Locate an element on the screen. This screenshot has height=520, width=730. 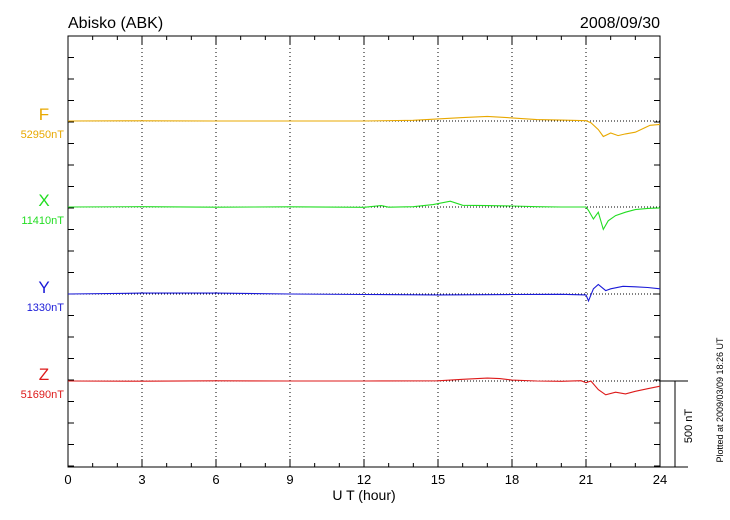
x-axis-label: U T (hour) is located at coordinates (363, 495).